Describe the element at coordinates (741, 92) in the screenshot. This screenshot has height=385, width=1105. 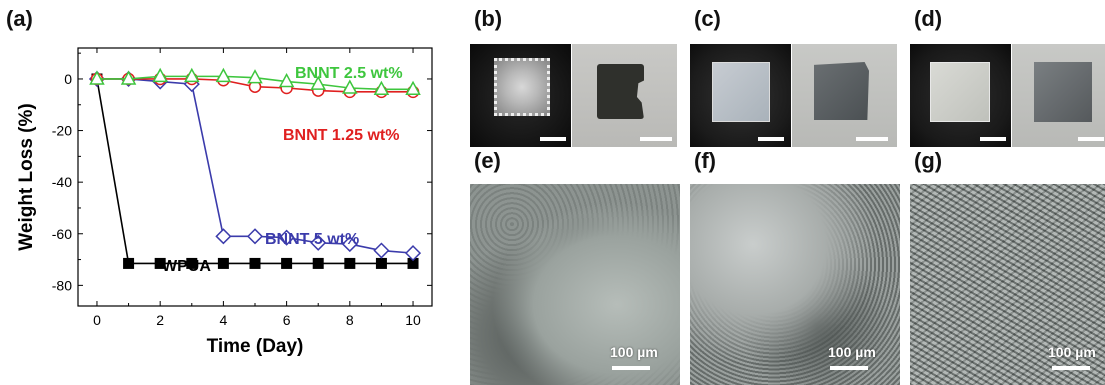
I see `film-c-before` at that location.